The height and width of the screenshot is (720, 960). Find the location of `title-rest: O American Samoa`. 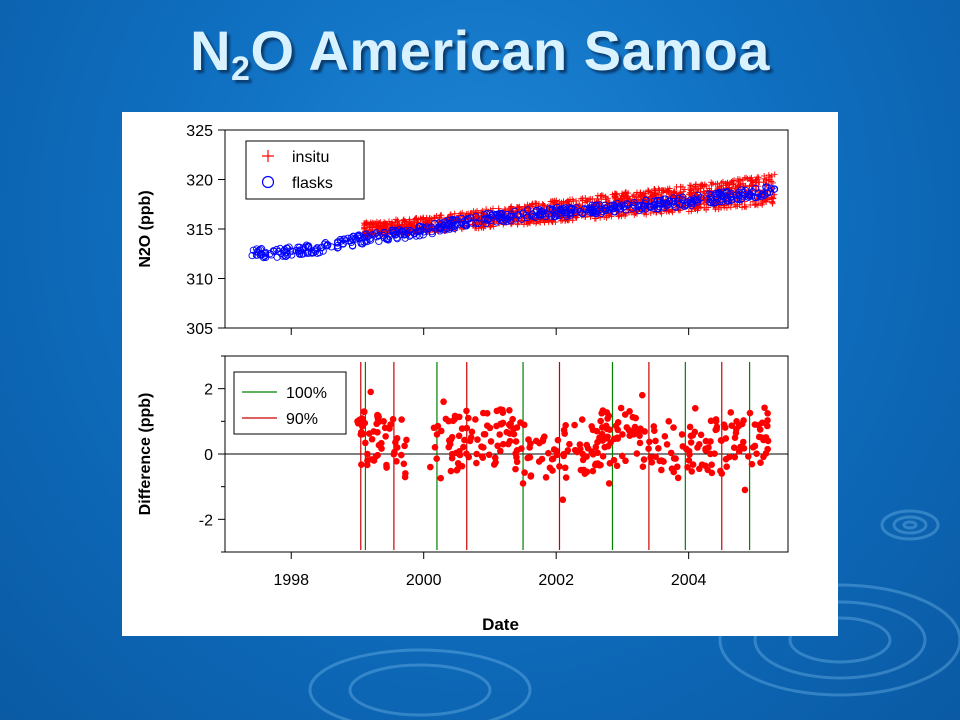

title-rest: O American Samoa is located at coordinates (510, 50).